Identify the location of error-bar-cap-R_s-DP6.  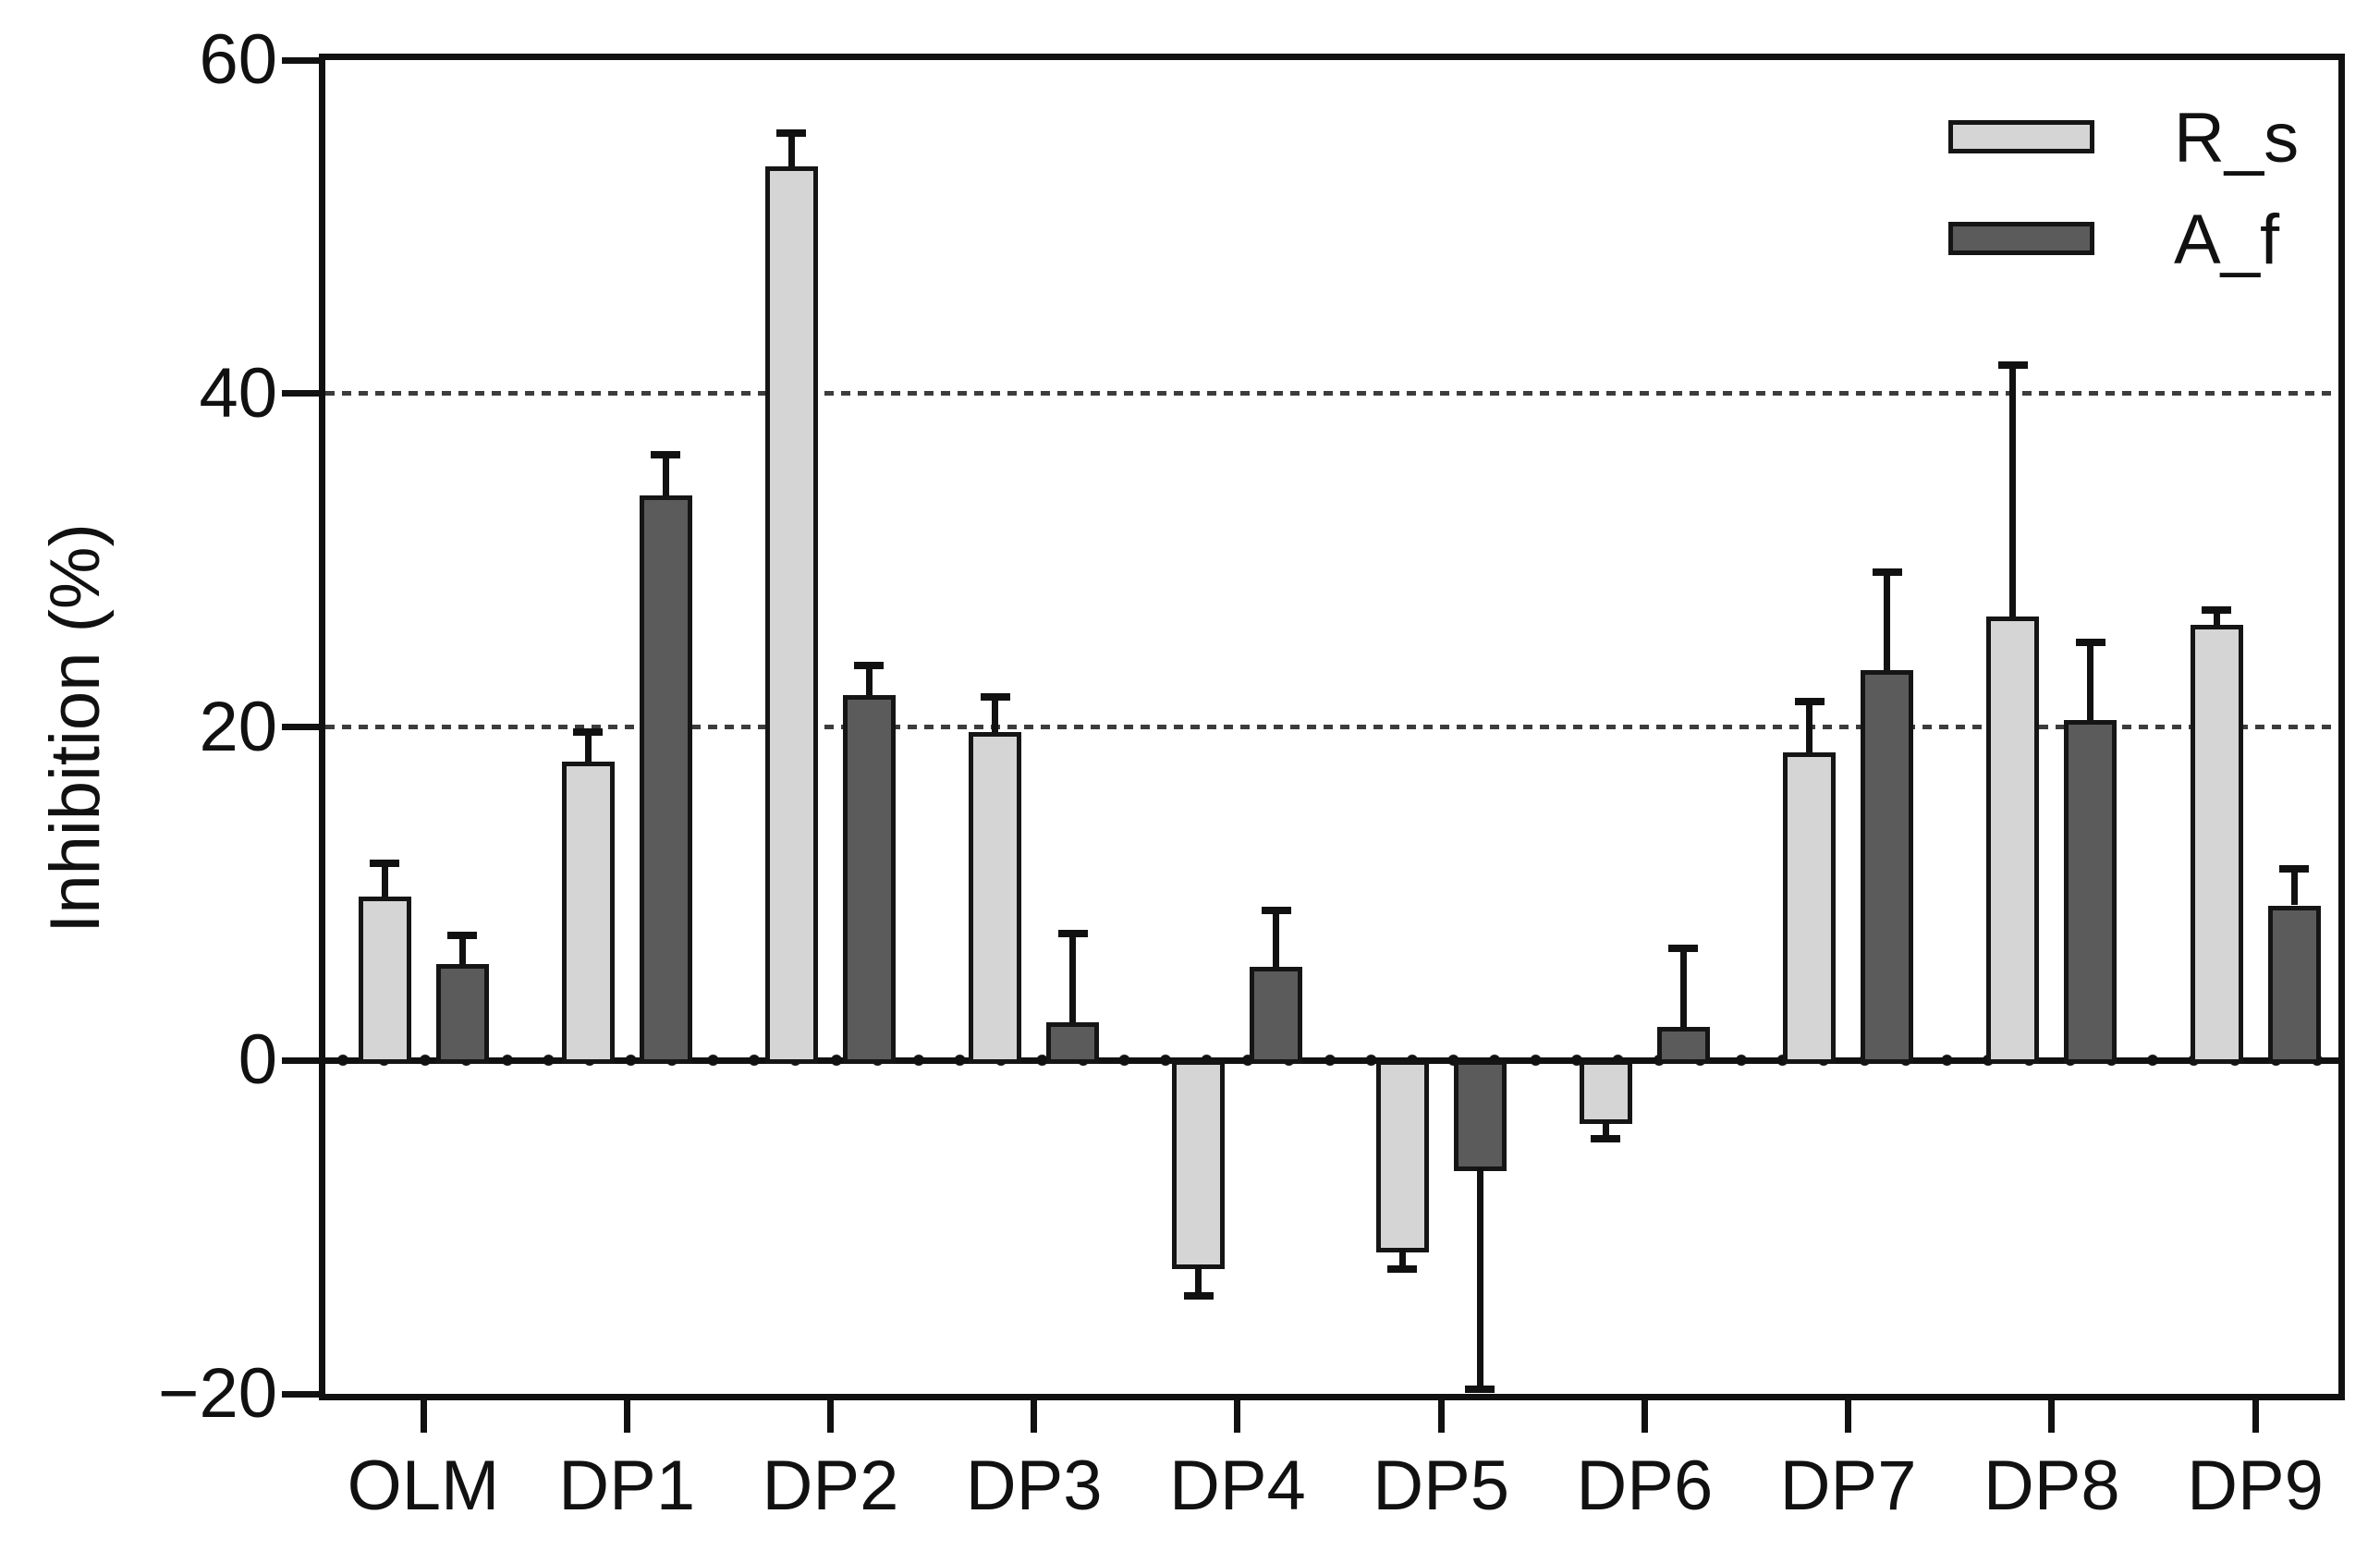
(1606, 1139).